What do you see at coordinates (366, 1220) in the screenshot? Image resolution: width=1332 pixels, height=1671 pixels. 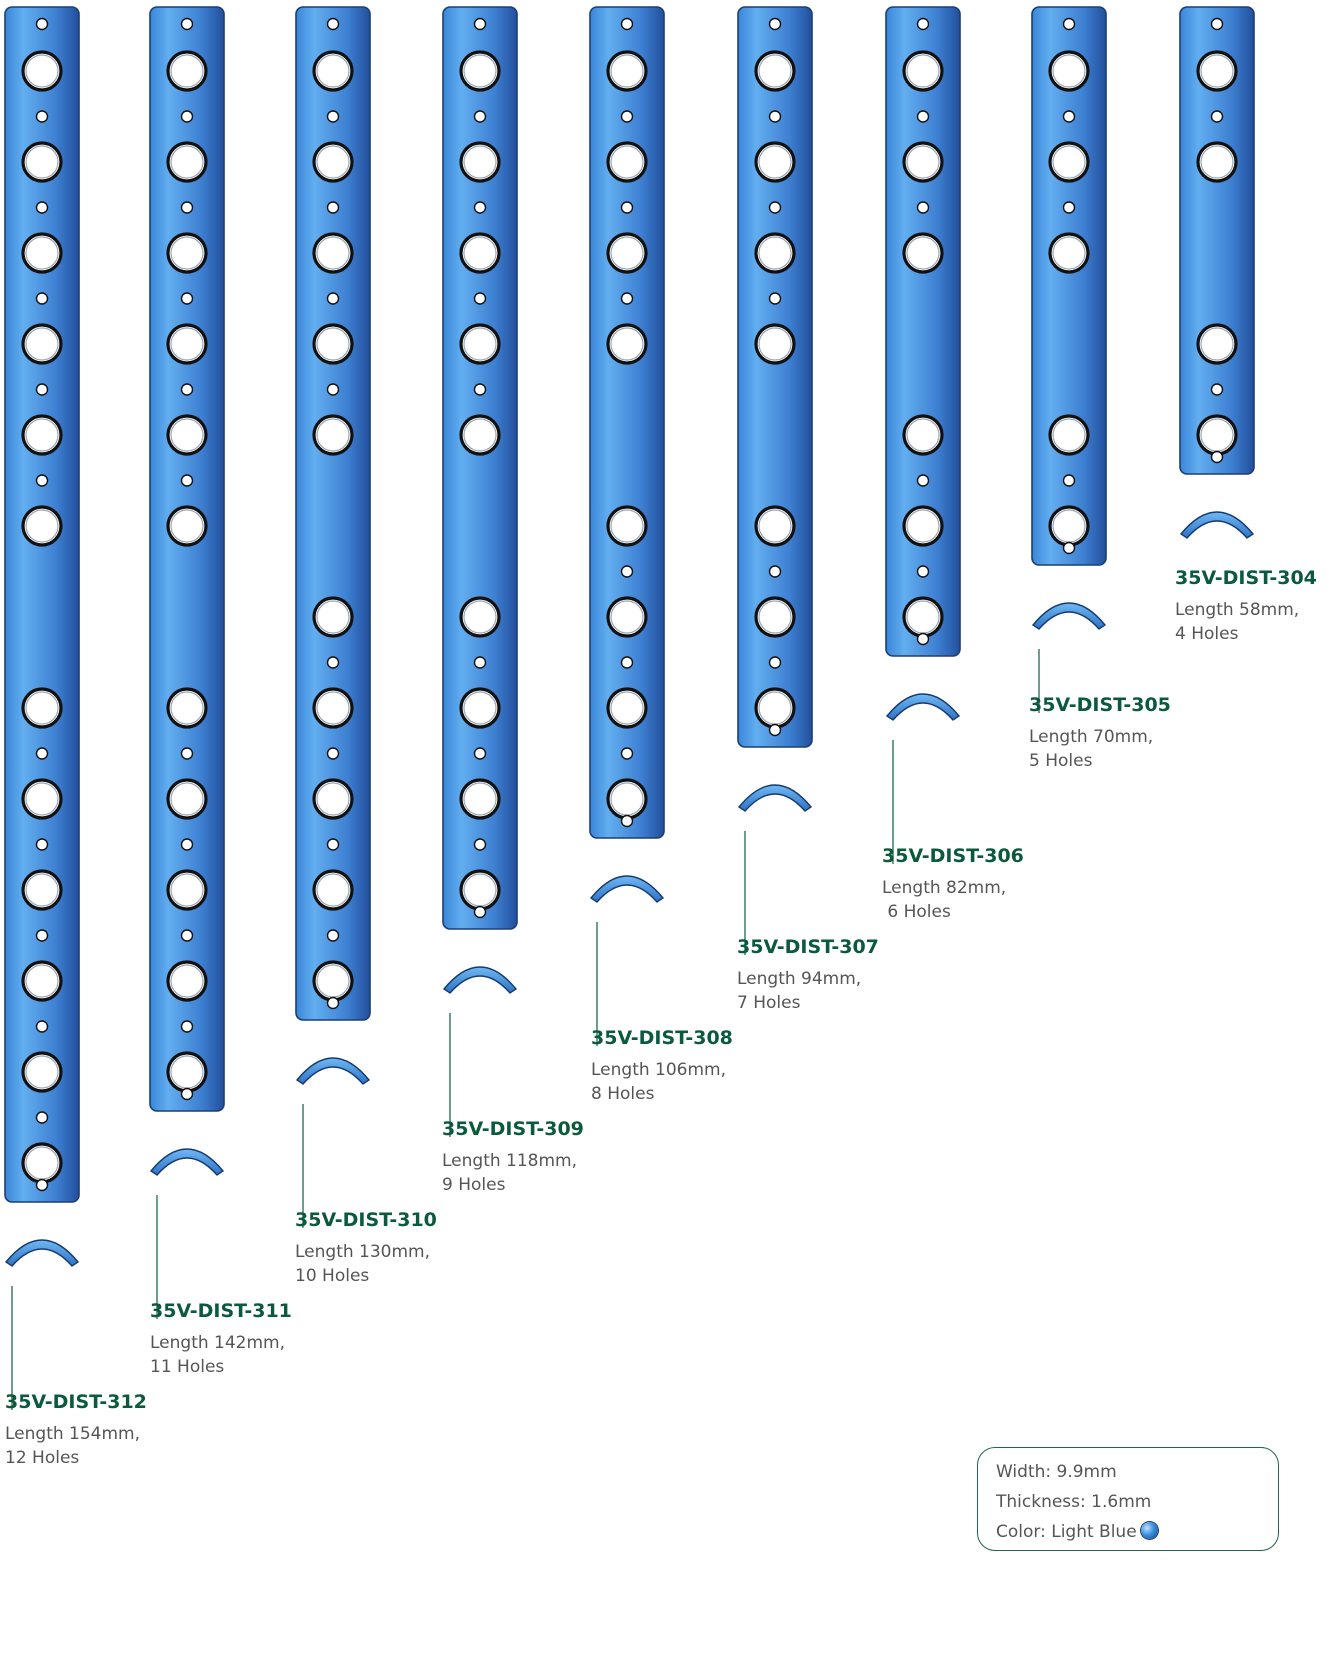 I see `plate-code: 35V-DIST-310` at bounding box center [366, 1220].